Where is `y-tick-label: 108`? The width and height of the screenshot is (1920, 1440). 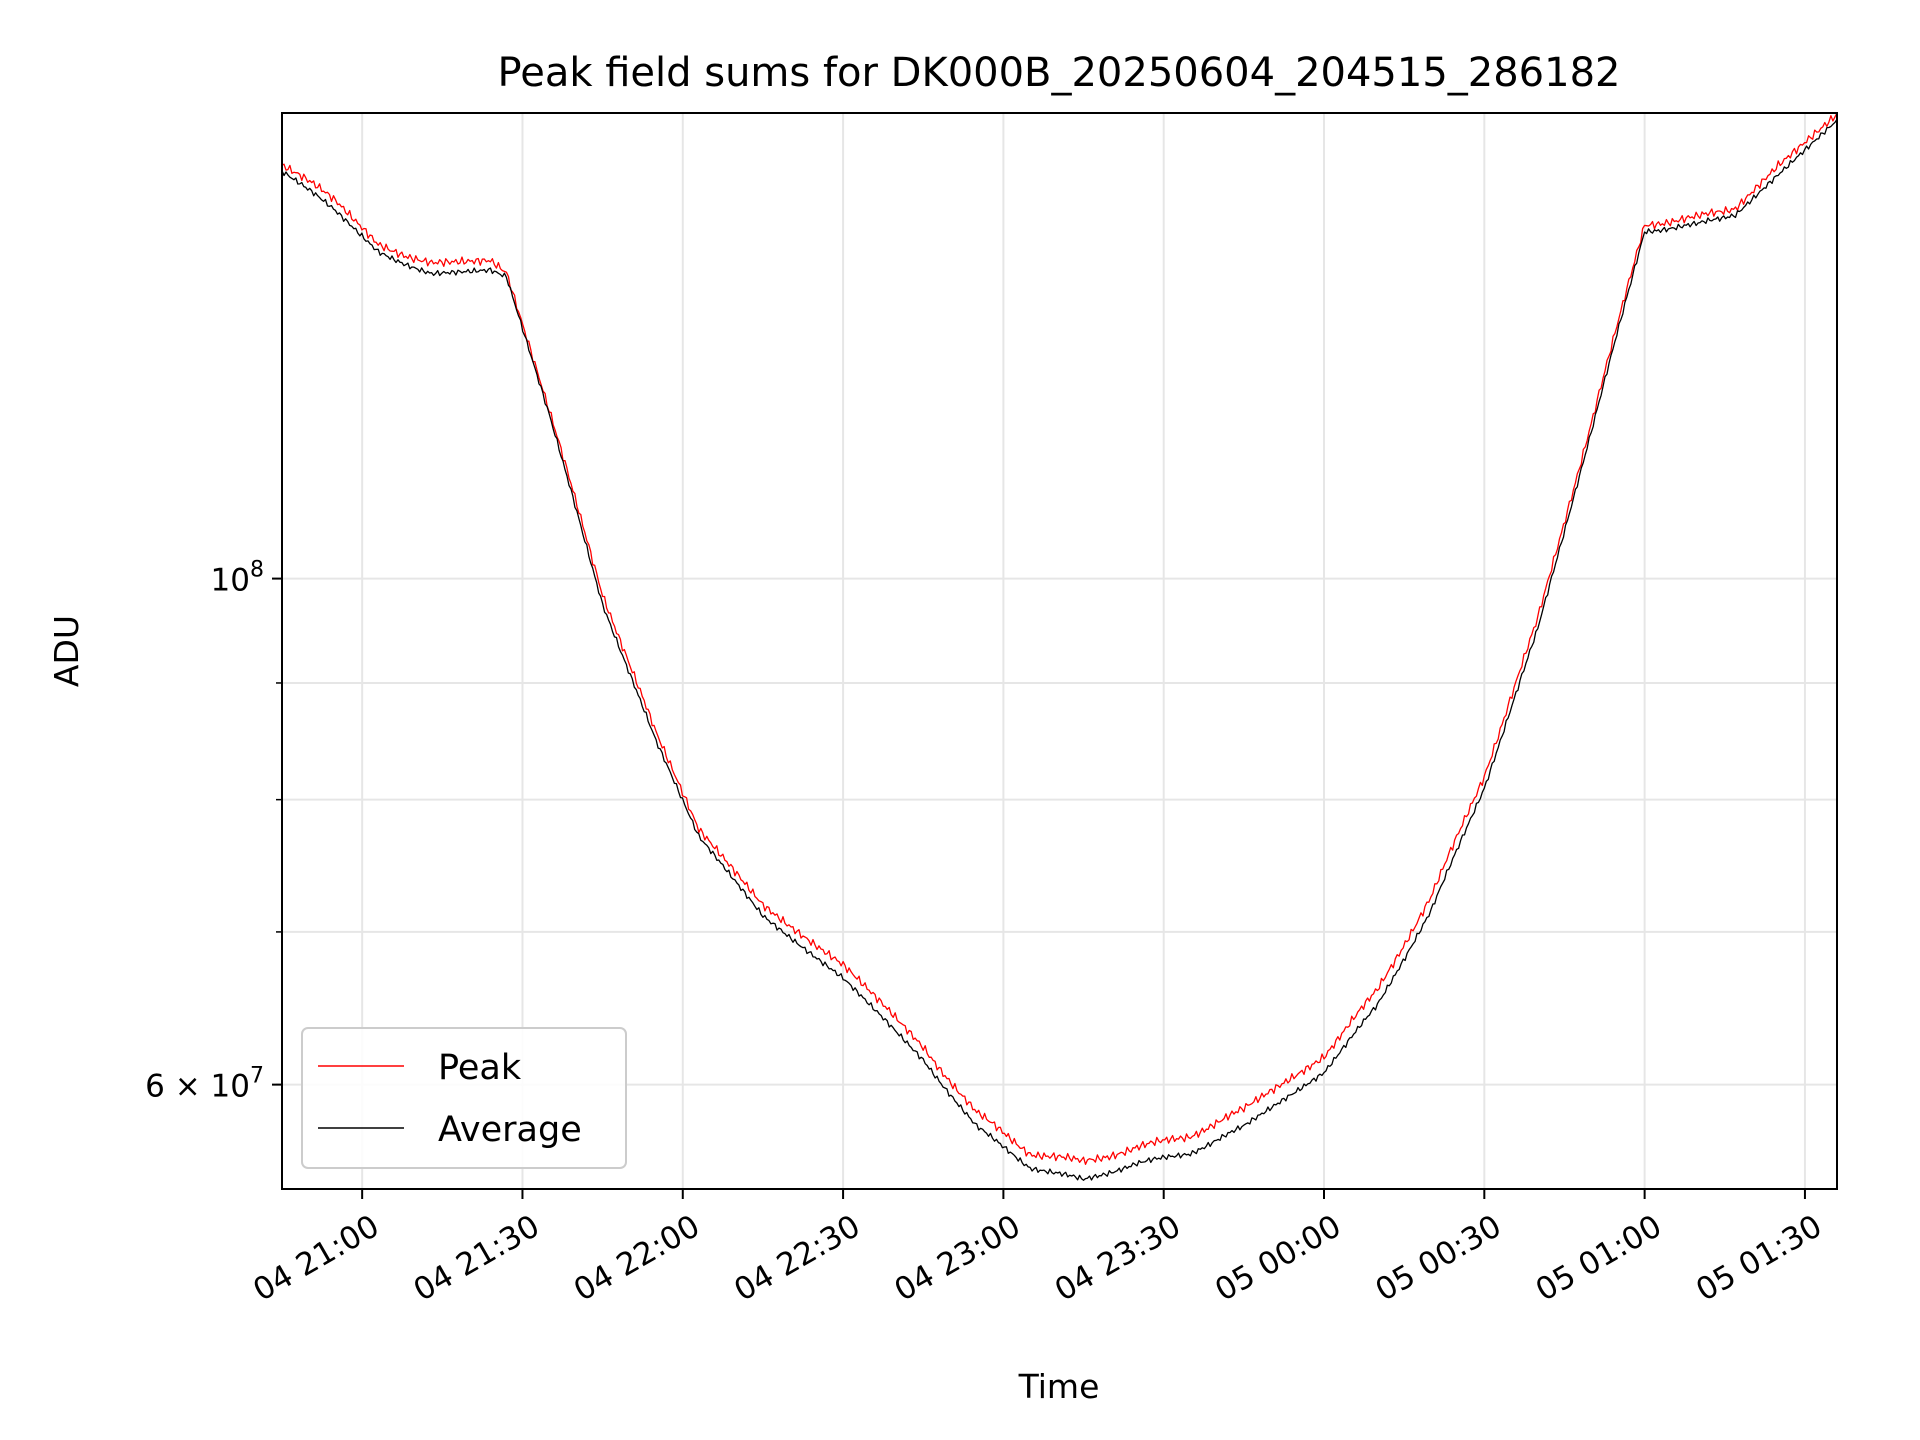
y-tick-label: 108 is located at coordinates (237, 578).